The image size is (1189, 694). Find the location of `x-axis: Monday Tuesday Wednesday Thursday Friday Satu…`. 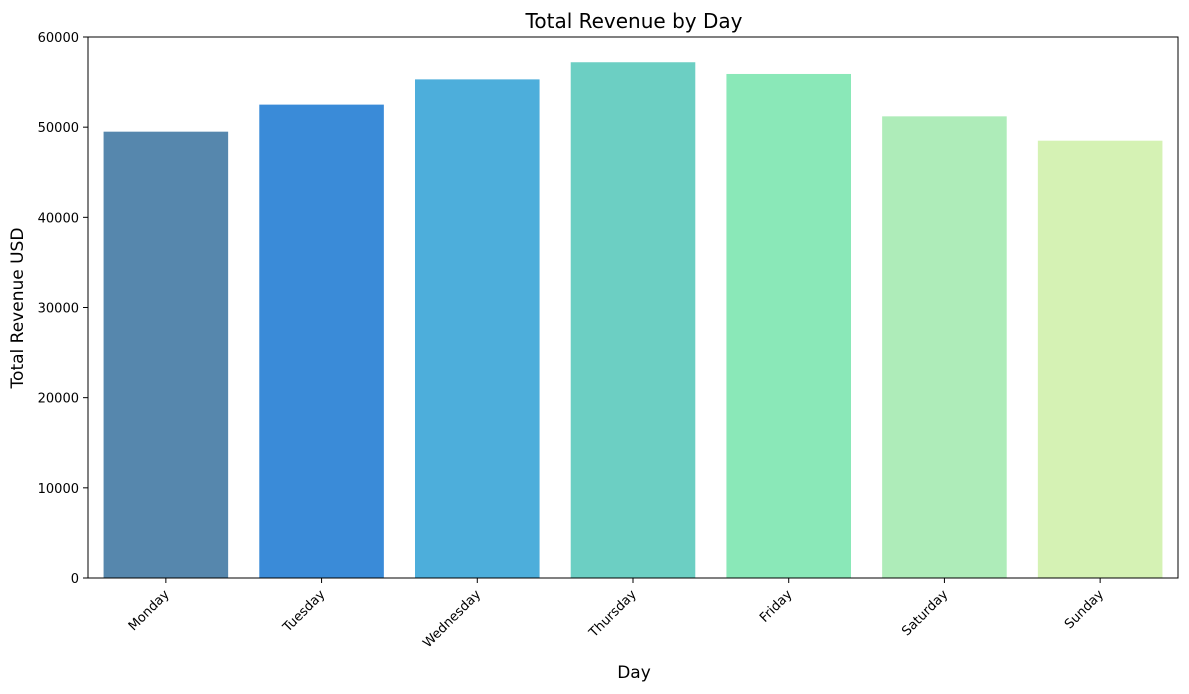

x-axis: Monday Tuesday Wednesday Thursday Friday Satu… is located at coordinates (616, 614).